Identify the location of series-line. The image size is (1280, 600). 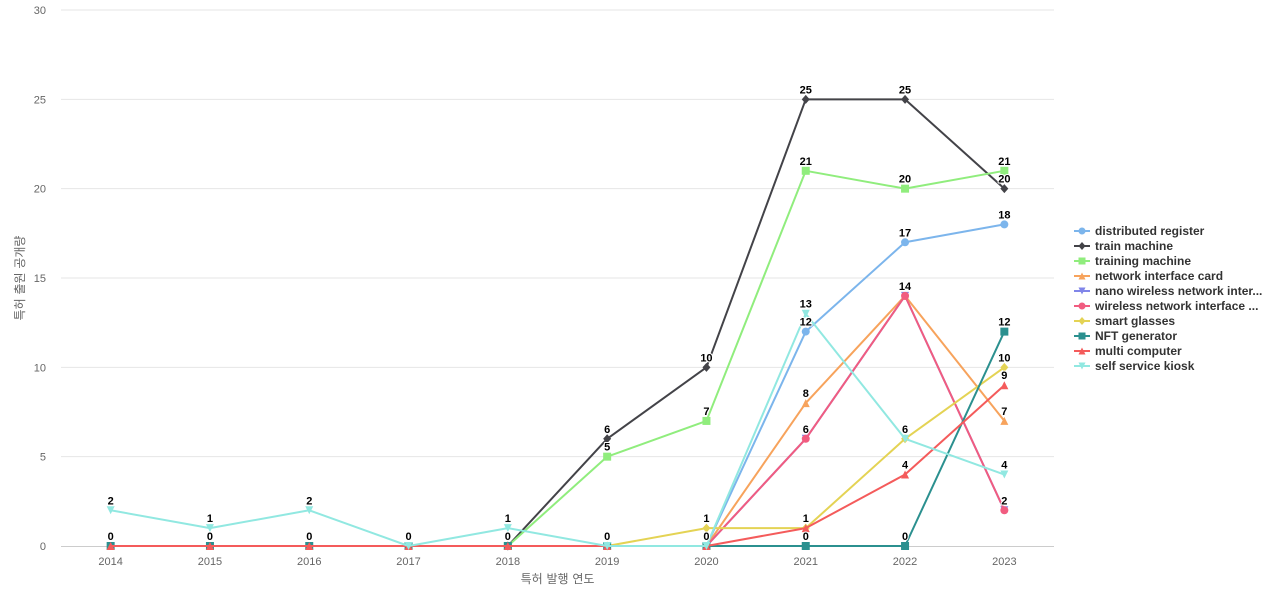
(855, 420).